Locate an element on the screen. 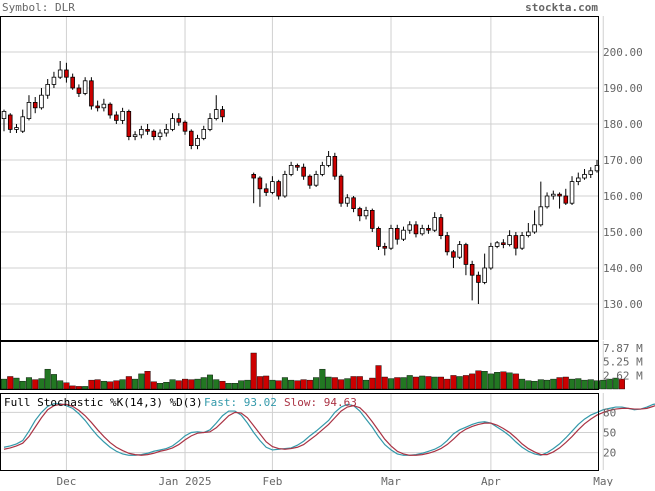 Image resolution: width=655 pixels, height=491 pixels. fast-value-label: Fast: 93.02 is located at coordinates (240, 402).